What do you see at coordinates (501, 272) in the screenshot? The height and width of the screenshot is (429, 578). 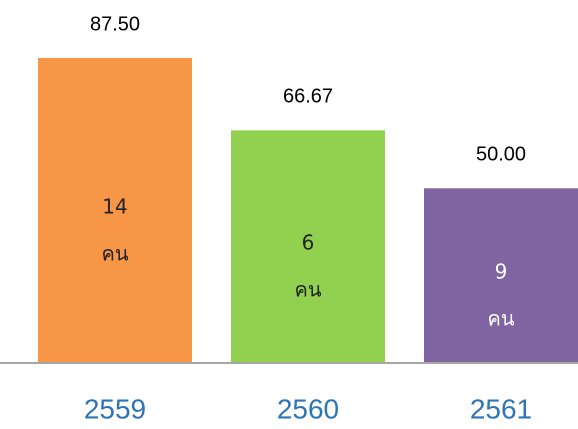 I see `count-label: 9` at bounding box center [501, 272].